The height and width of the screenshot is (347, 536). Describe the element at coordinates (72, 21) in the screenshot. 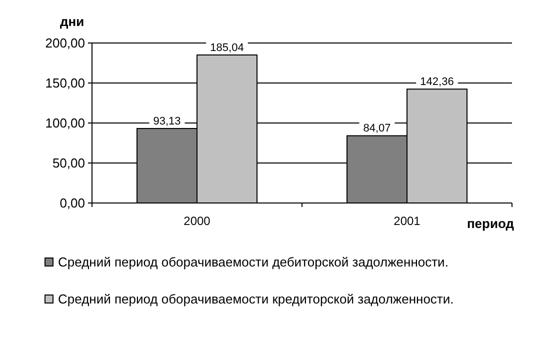

I see `y-axis-title: дни` at that location.